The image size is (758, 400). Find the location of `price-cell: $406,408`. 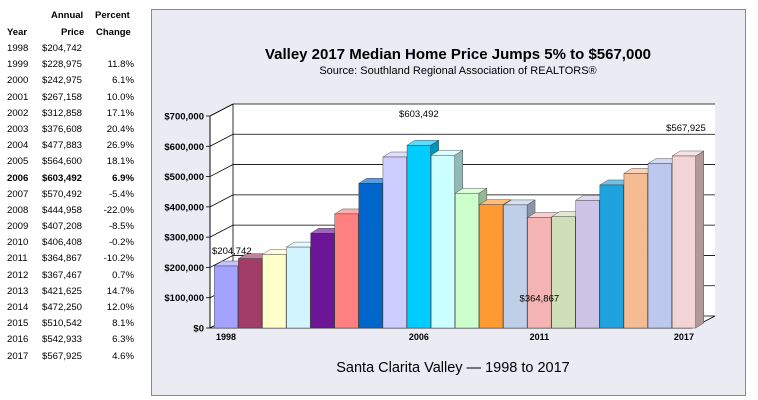

price-cell: $406,408 is located at coordinates (62, 243).